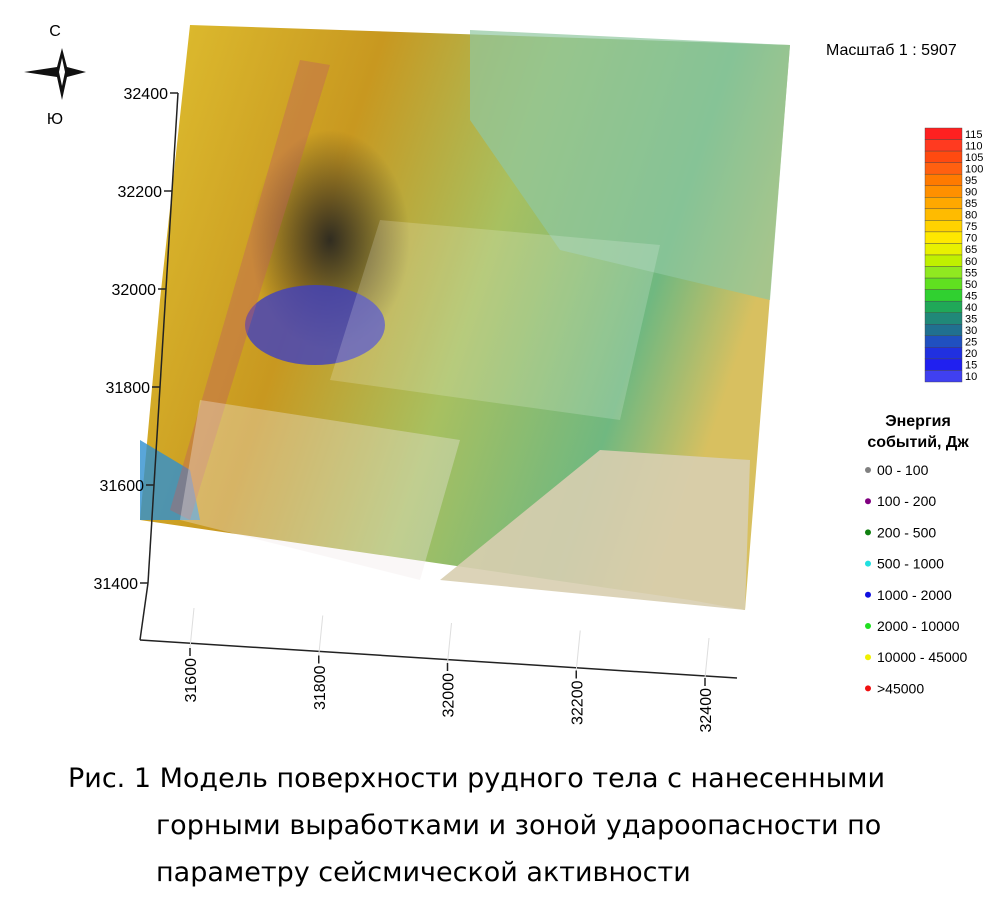  Describe the element at coordinates (55, 119) in the screenshot. I see `south-label: Ю` at that location.